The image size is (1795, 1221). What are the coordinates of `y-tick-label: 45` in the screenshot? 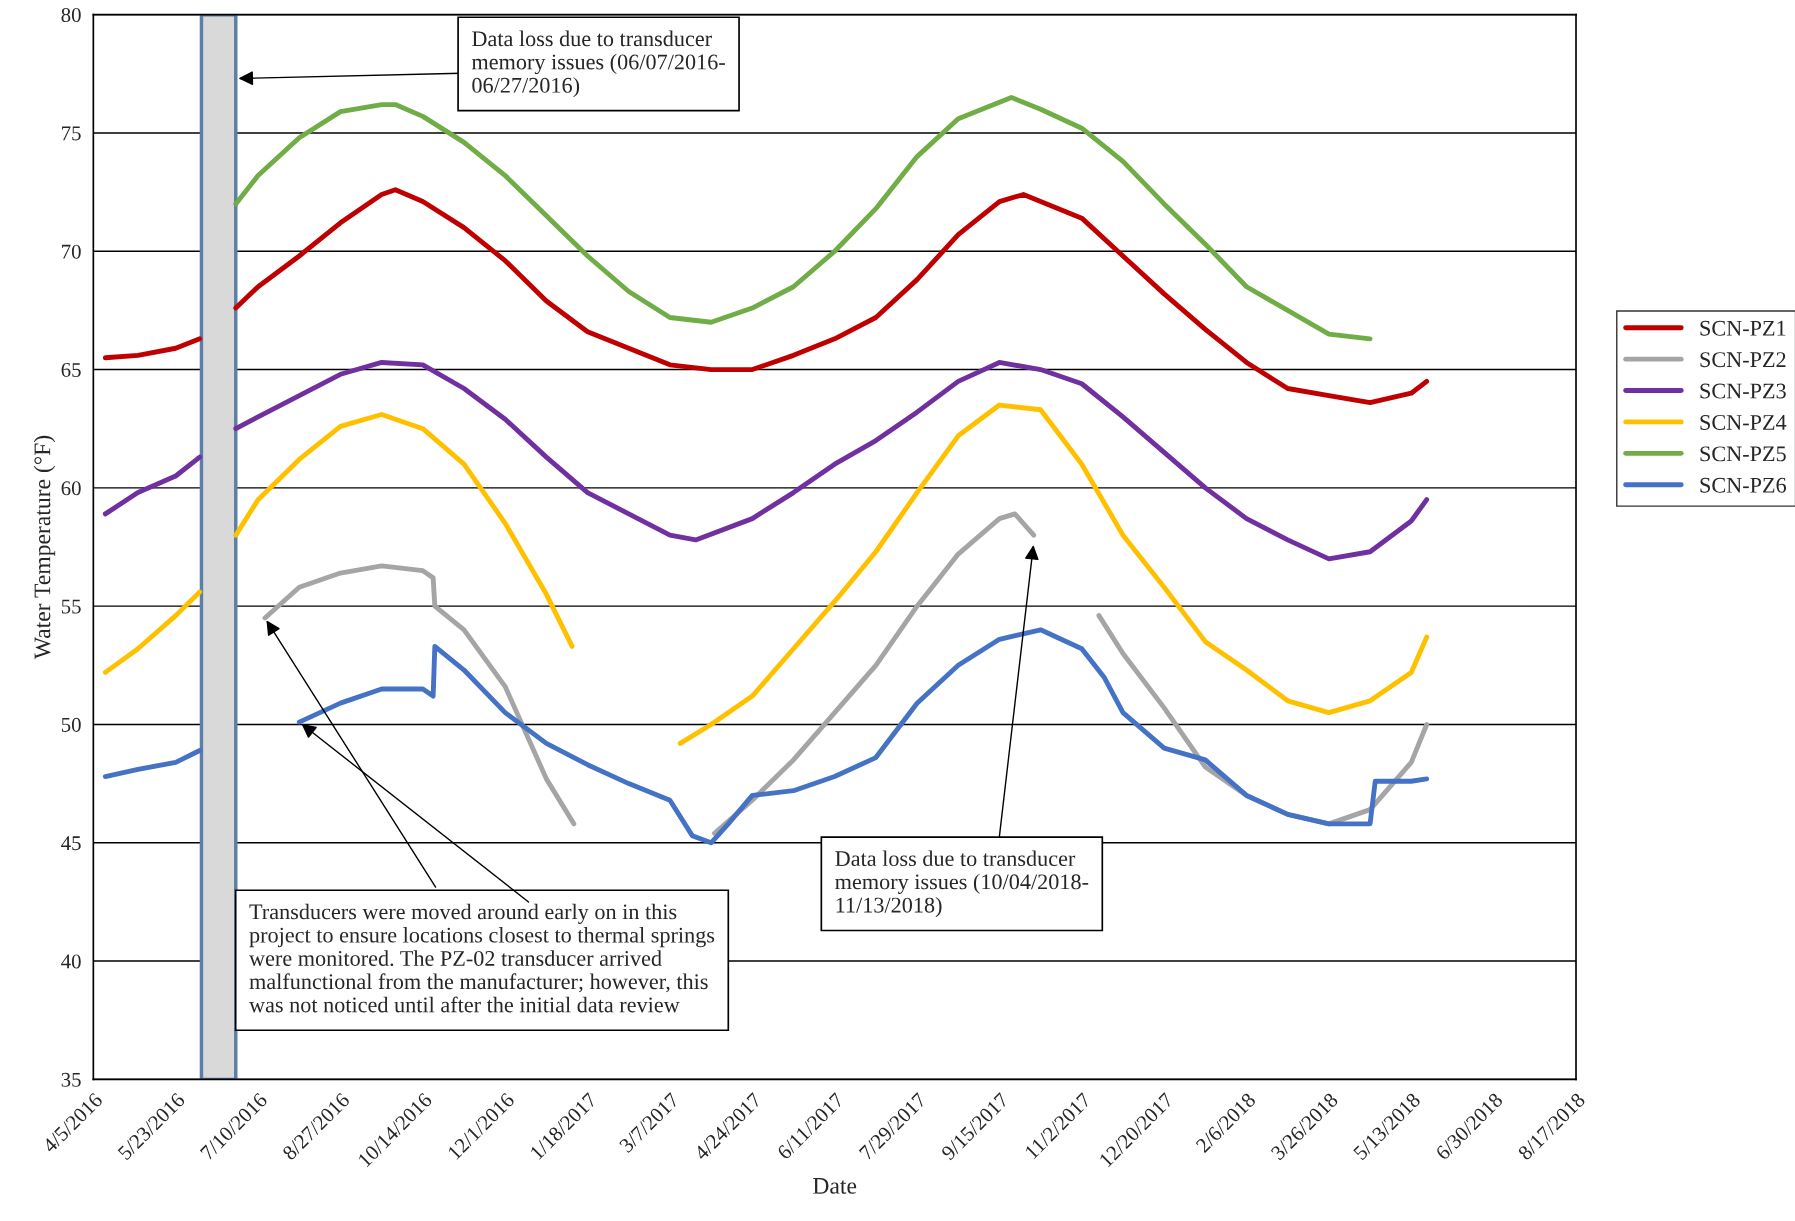 It's located at (71, 843).